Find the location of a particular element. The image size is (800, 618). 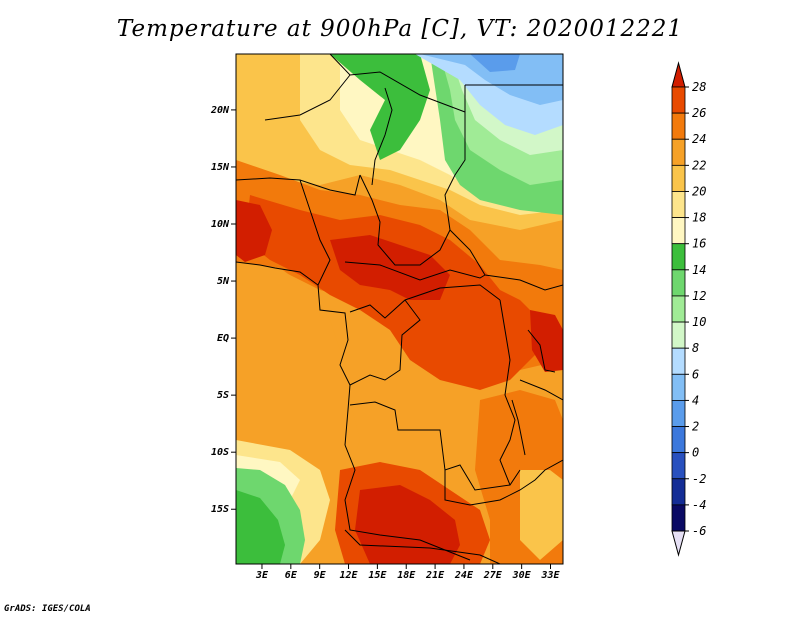

x-tick-label: 24E is located at coordinates (464, 575).